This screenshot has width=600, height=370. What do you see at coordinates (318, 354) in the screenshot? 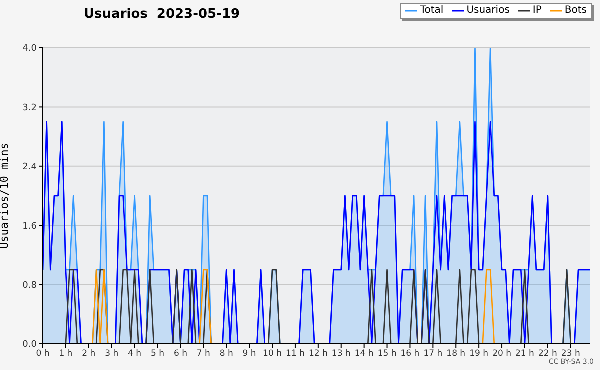
I see `x-tick-label: 12 h` at bounding box center [318, 354].